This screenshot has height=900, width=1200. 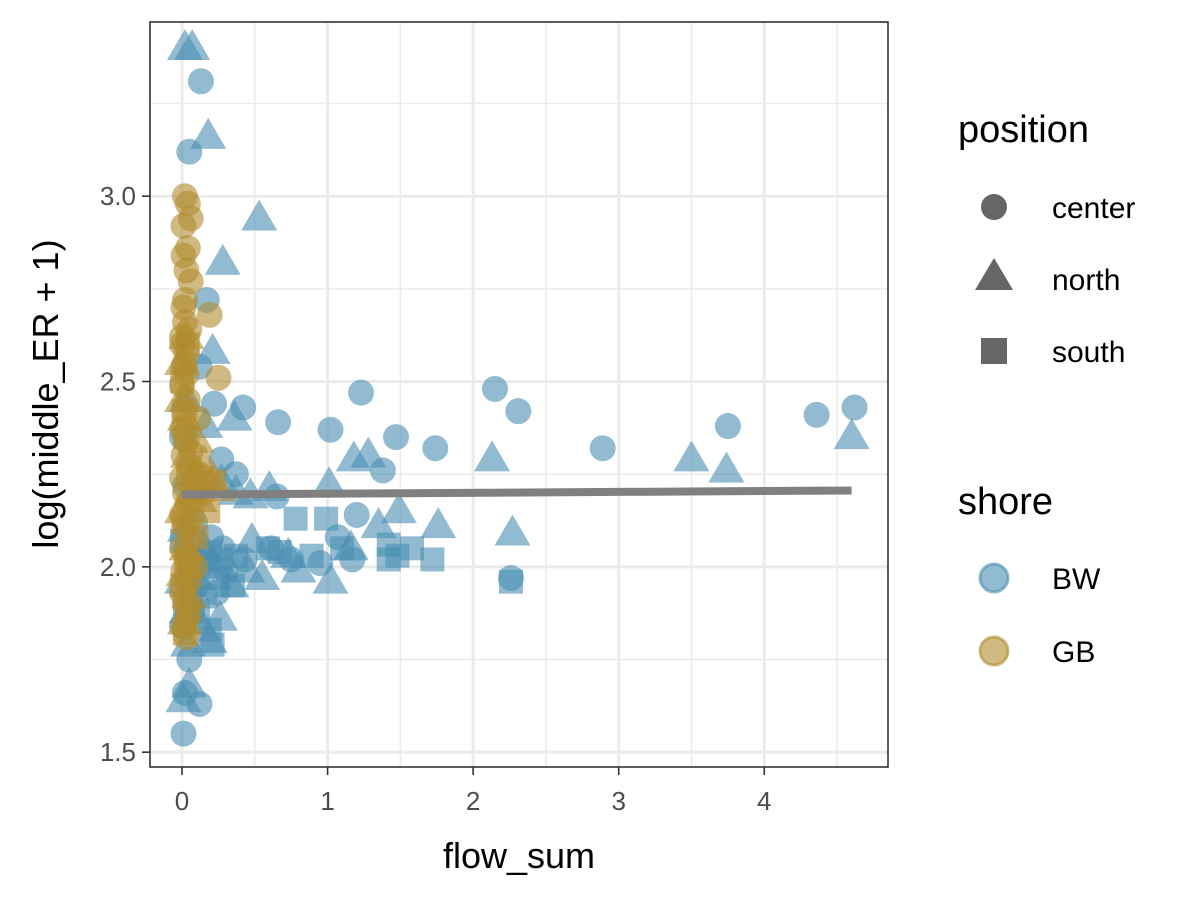 I want to click on legend-label-center: center, so click(x=1093, y=208).